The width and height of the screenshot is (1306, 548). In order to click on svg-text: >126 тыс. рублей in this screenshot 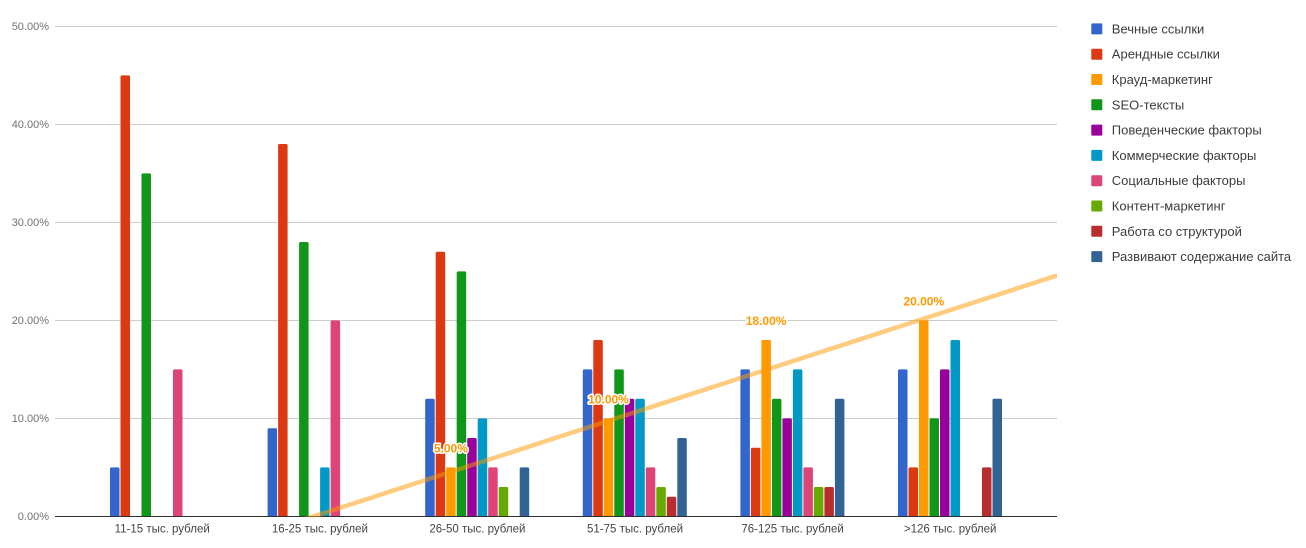, I will do `click(950, 530)`.